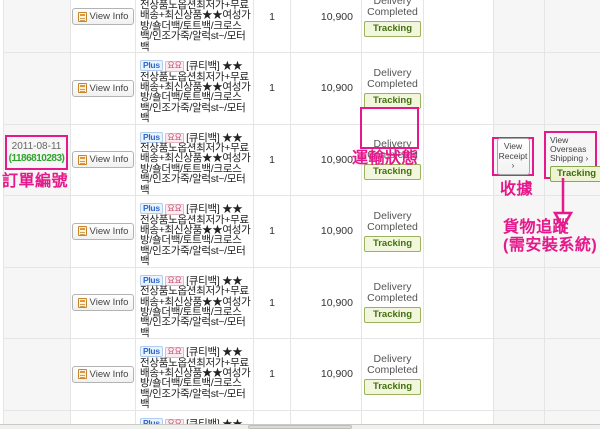 Image resolution: width=600 pixels, height=429 pixels. Describe the element at coordinates (385, 158) in the screenshot. I see `shipping-status-annotation: 運輸狀態` at that location.